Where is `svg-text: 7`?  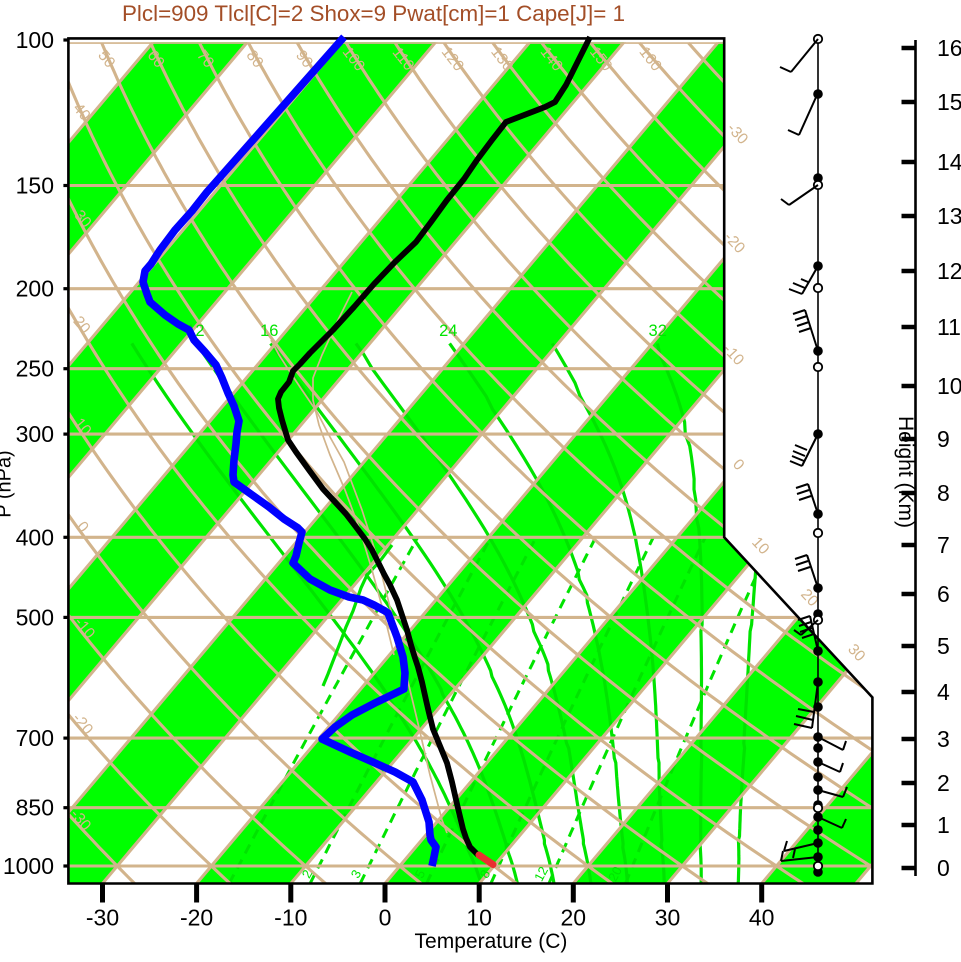 svg-text: 7 is located at coordinates (943, 545).